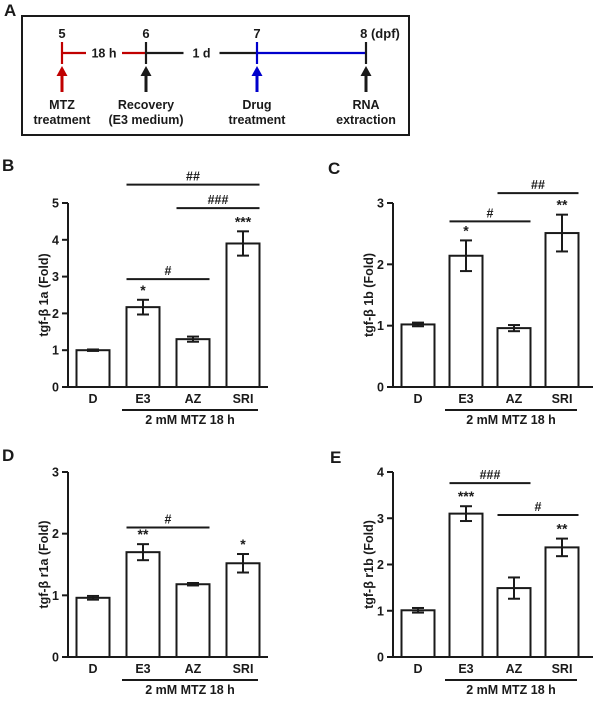 The width and height of the screenshot is (602, 704). What do you see at coordinates (380, 33) in the screenshot?
I see `timeline-day-label: 8 (dpf)` at bounding box center [380, 33].